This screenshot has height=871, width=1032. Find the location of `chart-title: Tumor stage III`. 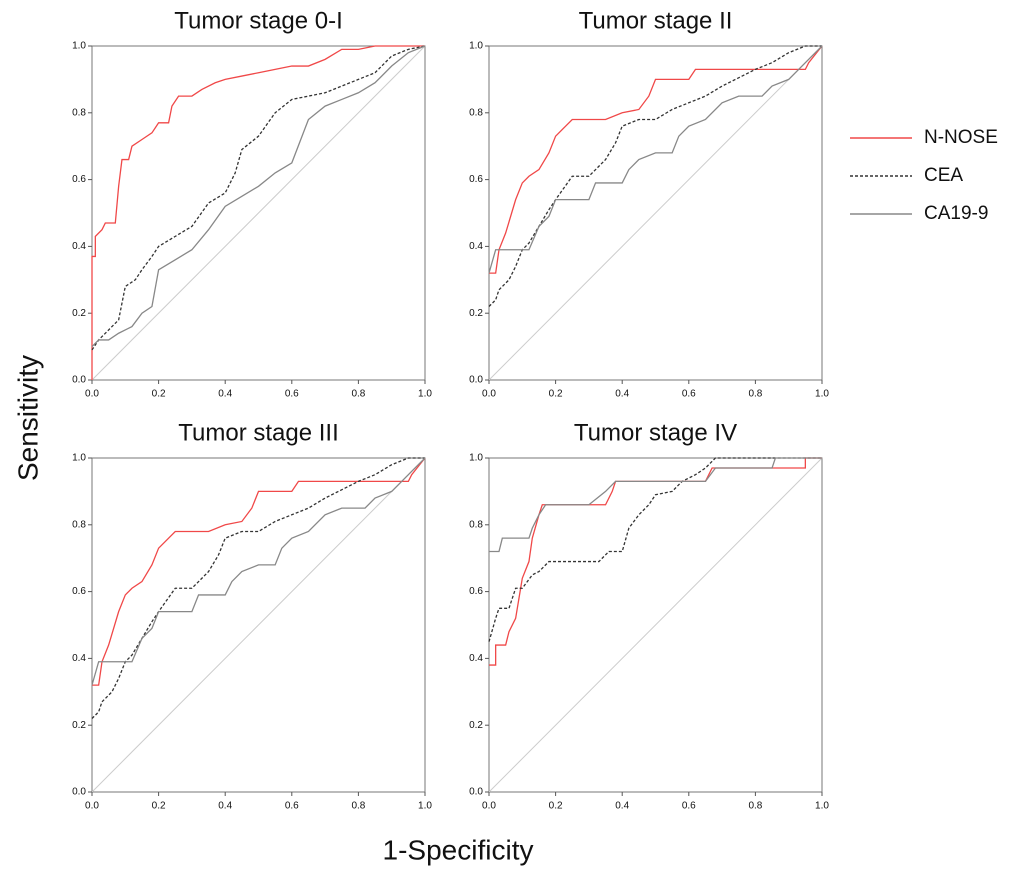

chart-title: Tumor stage III is located at coordinates (258, 432).